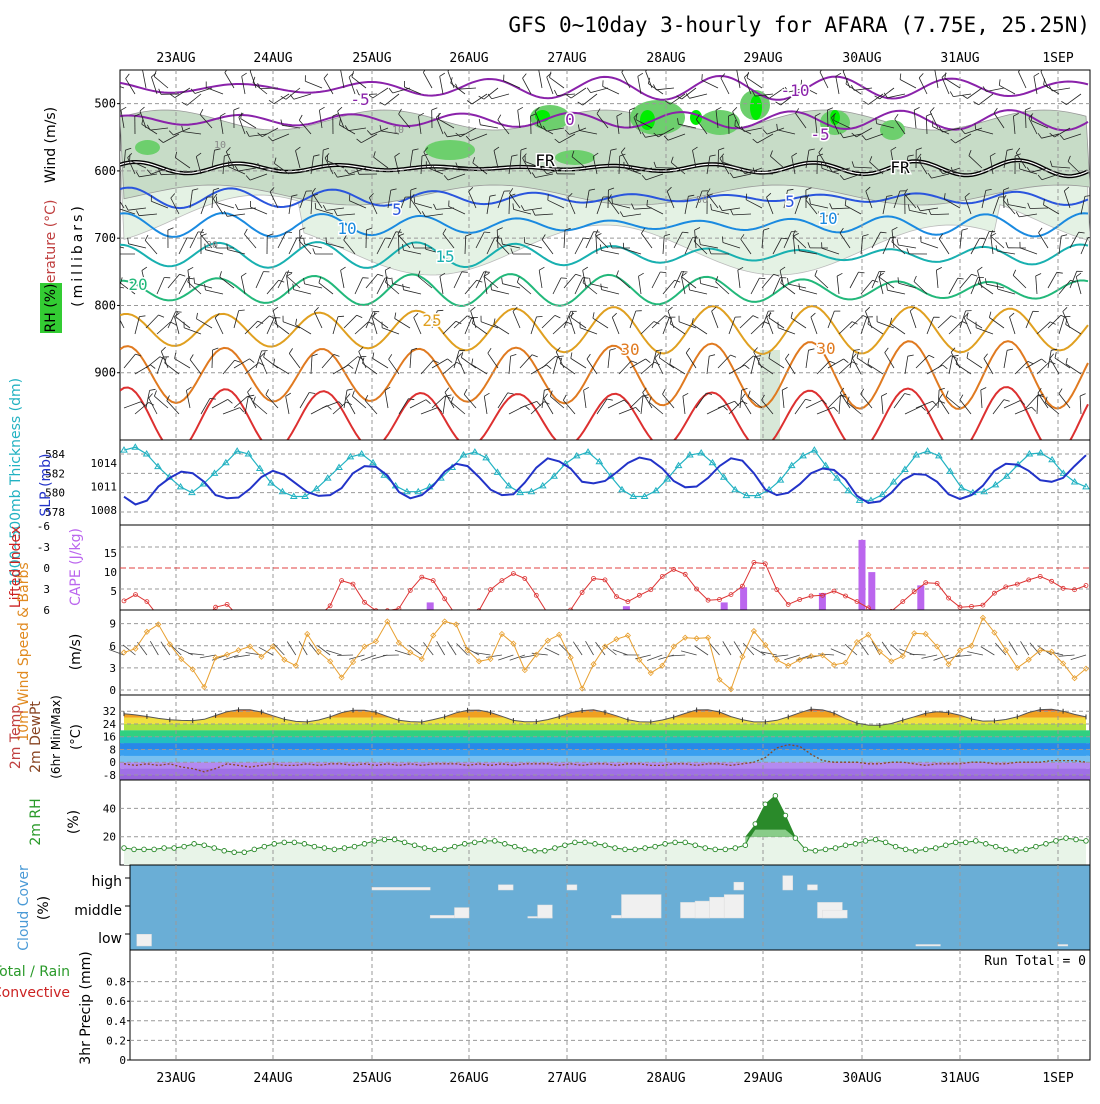 The height and width of the screenshot is (1104, 1100). What do you see at coordinates (112, 690) in the screenshot?
I see `wind-tick: 0` at bounding box center [112, 690].